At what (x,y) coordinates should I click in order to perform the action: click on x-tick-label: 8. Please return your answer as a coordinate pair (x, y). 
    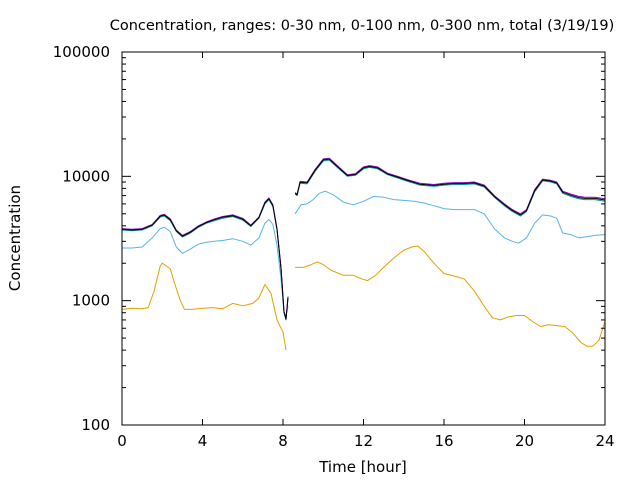
    Looking at the image, I should click on (283, 441).